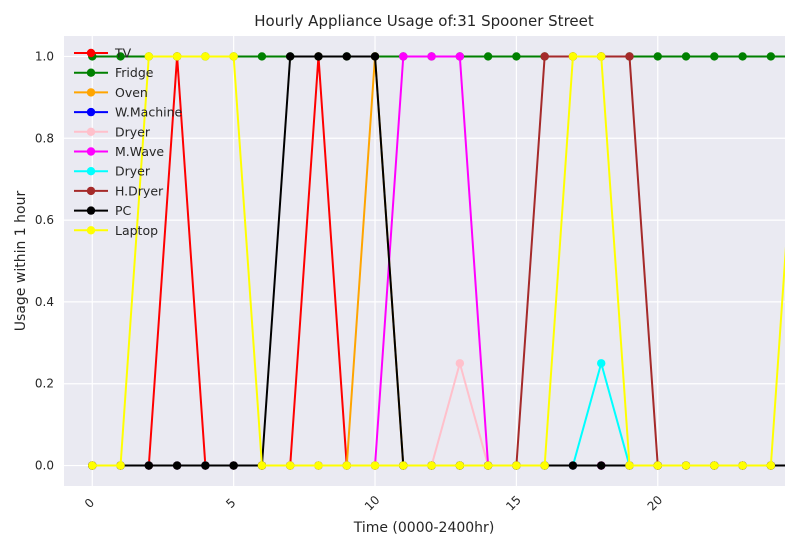 The width and height of the screenshot is (800, 550). Describe the element at coordinates (139, 190) in the screenshot. I see `legend-label: H.Dryer` at that location.